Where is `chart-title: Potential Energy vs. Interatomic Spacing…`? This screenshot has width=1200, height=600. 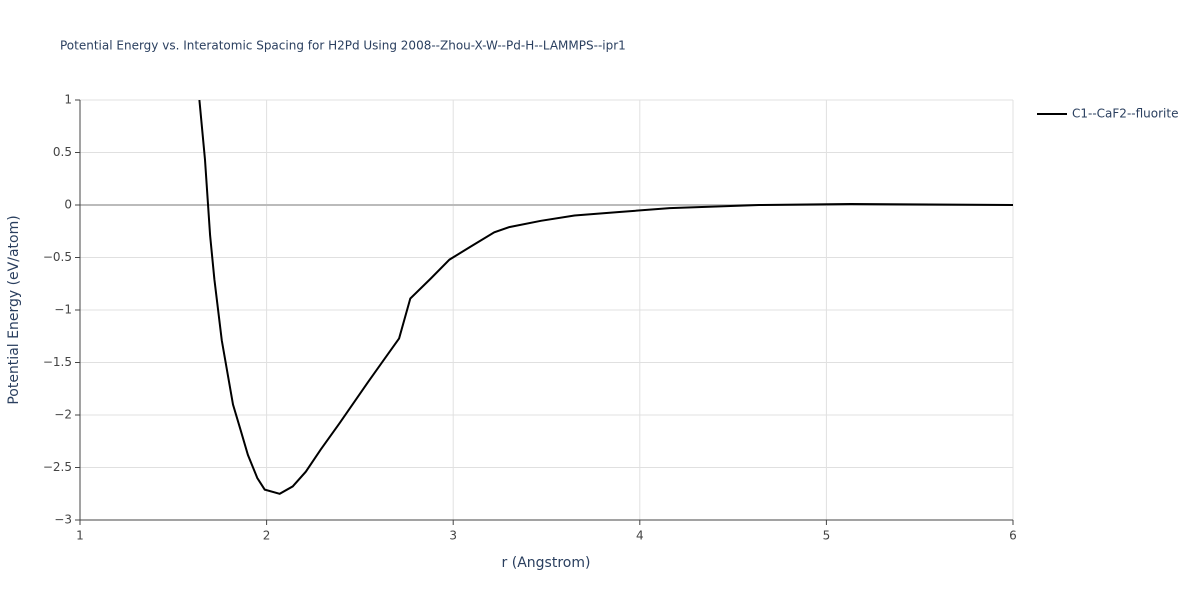
chart-title: Potential Energy vs. Interatomic Spacing… is located at coordinates (343, 46).